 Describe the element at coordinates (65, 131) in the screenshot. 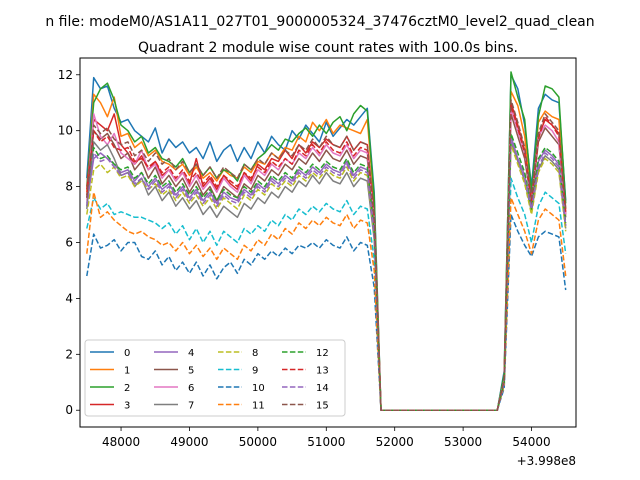

I see `y-tick-label: 10` at that location.